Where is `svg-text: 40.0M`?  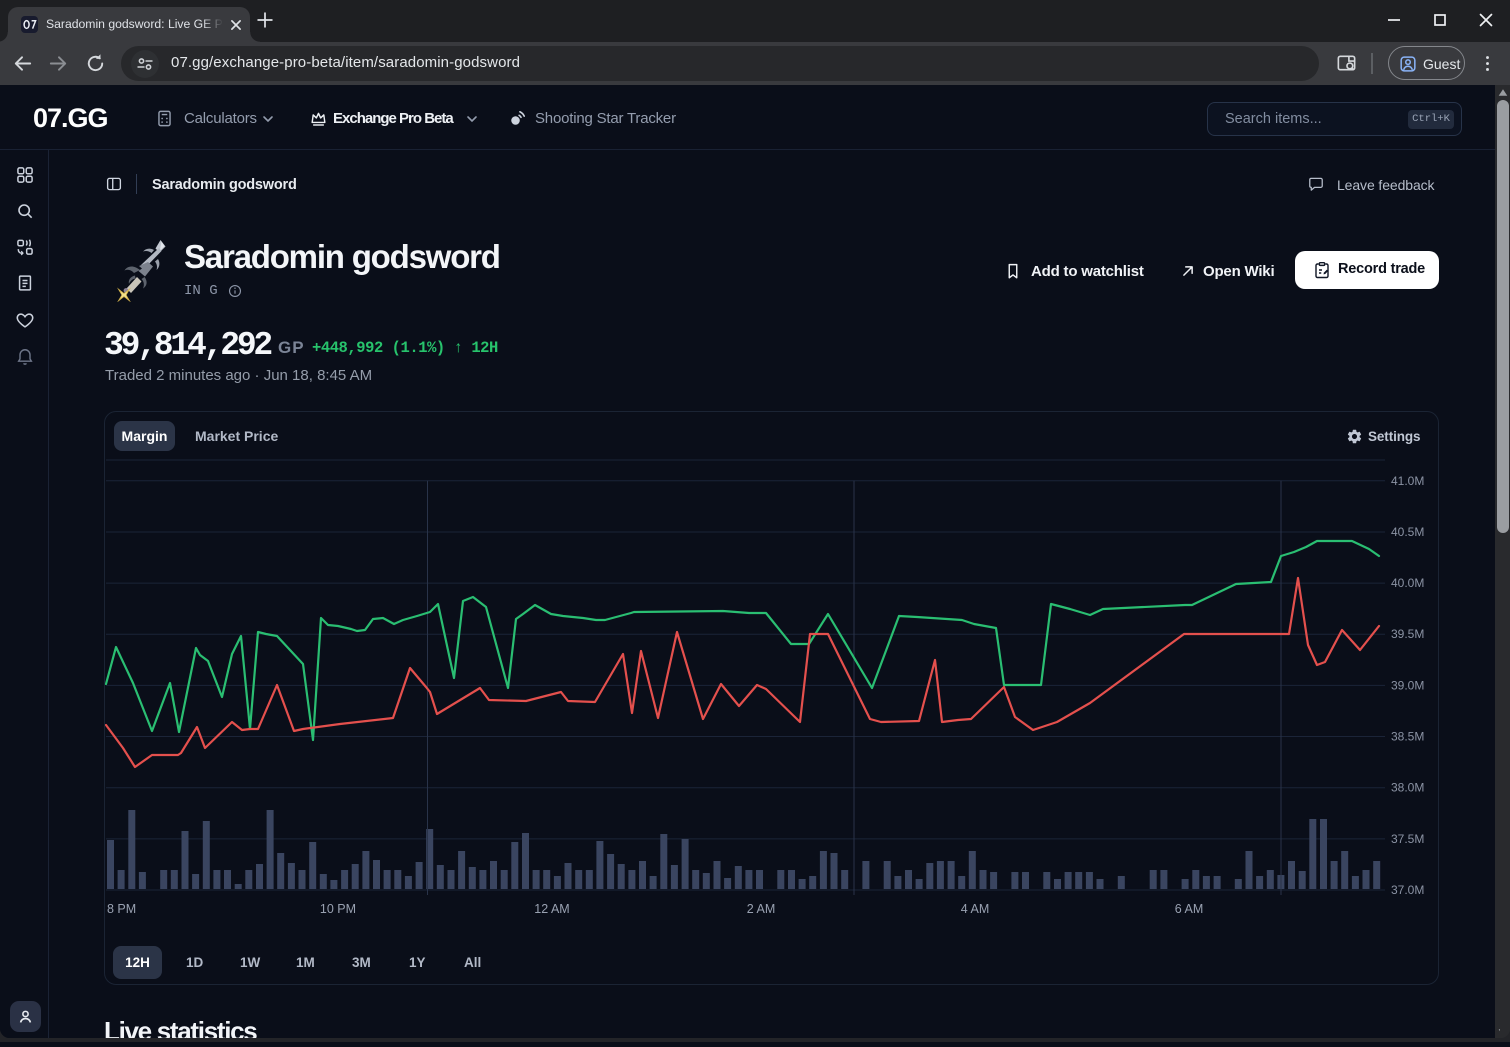 svg-text: 40.0M is located at coordinates (1407, 583).